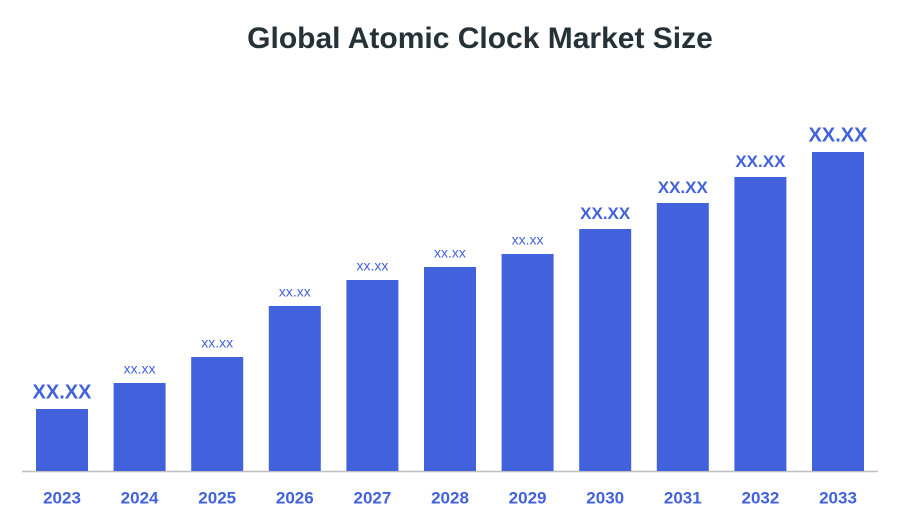  Describe the element at coordinates (605, 497) in the screenshot. I see `x-tick-label: 2030` at that location.